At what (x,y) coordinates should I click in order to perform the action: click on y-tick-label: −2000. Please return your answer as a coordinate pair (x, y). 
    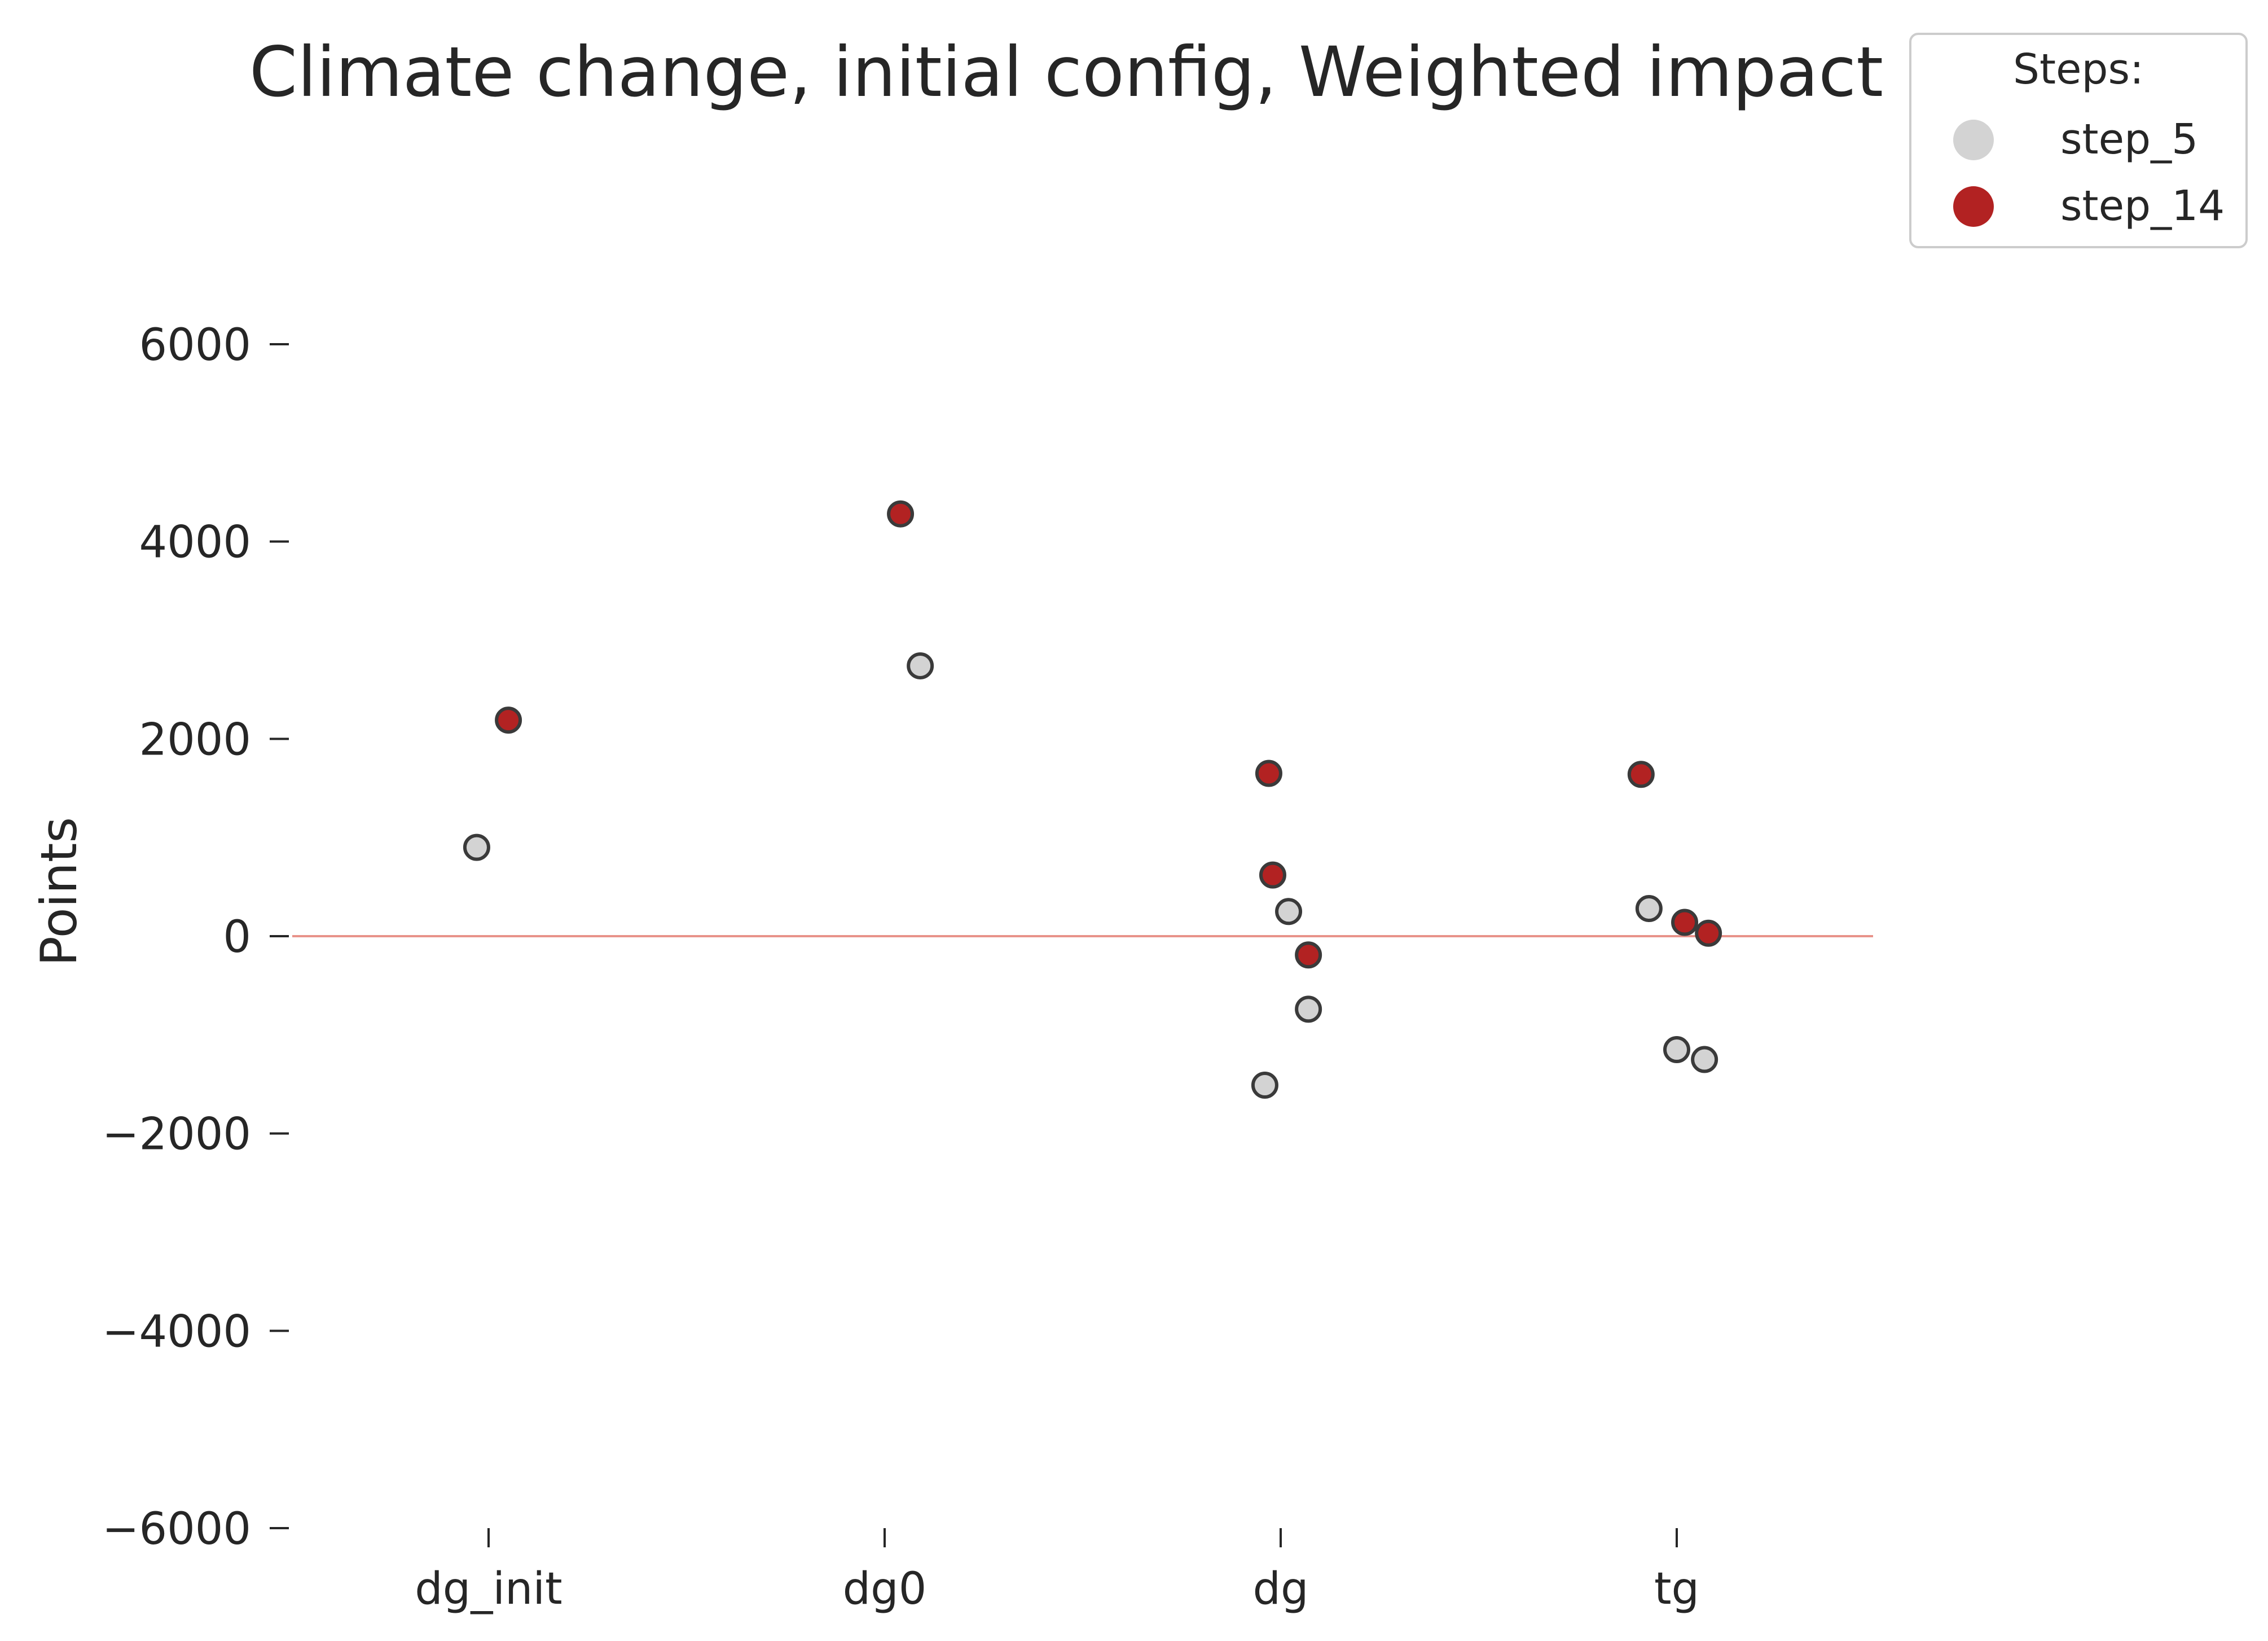
    Looking at the image, I should click on (177, 1134).